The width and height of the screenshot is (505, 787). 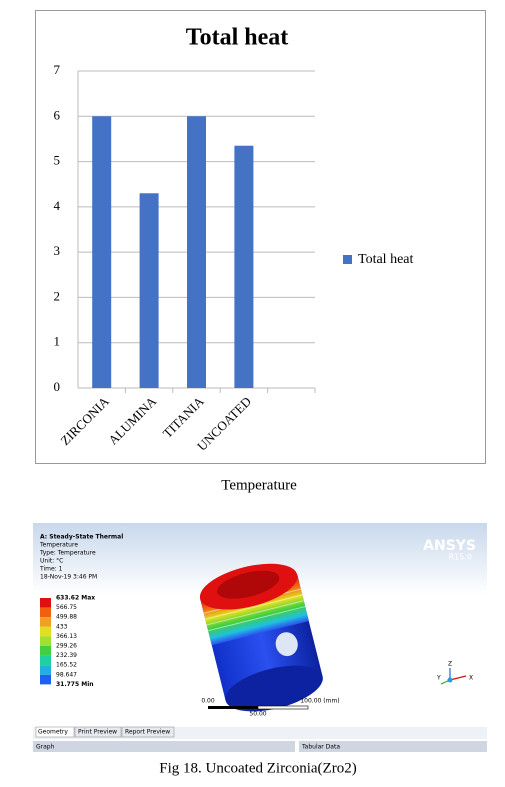 I want to click on piston, so click(x=261, y=637).